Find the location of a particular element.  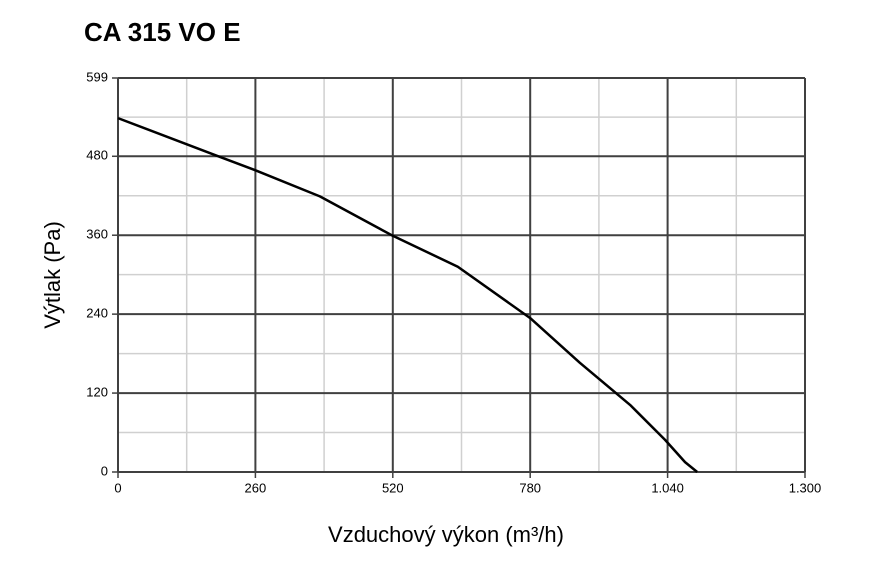

x-axis-label: Vzduchový výkon (m³/h) is located at coordinates (446, 534).